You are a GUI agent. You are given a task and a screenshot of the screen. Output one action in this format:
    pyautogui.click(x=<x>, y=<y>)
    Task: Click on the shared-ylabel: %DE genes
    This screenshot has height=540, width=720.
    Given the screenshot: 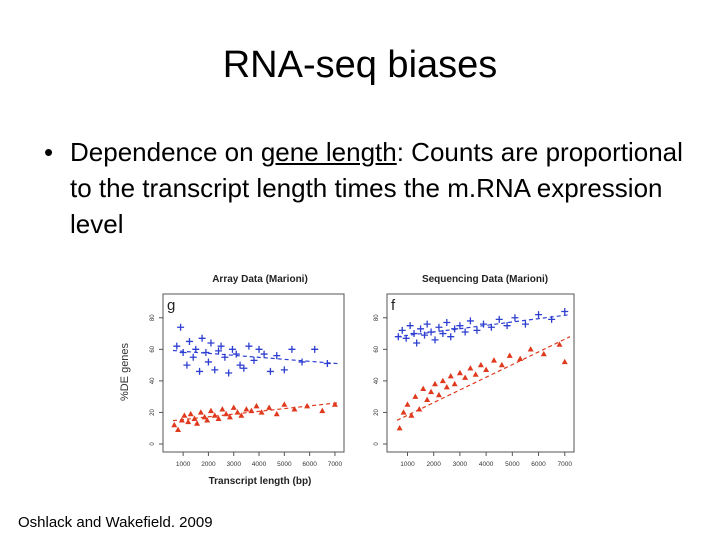 What is the action you would take?
    pyautogui.click(x=125, y=371)
    